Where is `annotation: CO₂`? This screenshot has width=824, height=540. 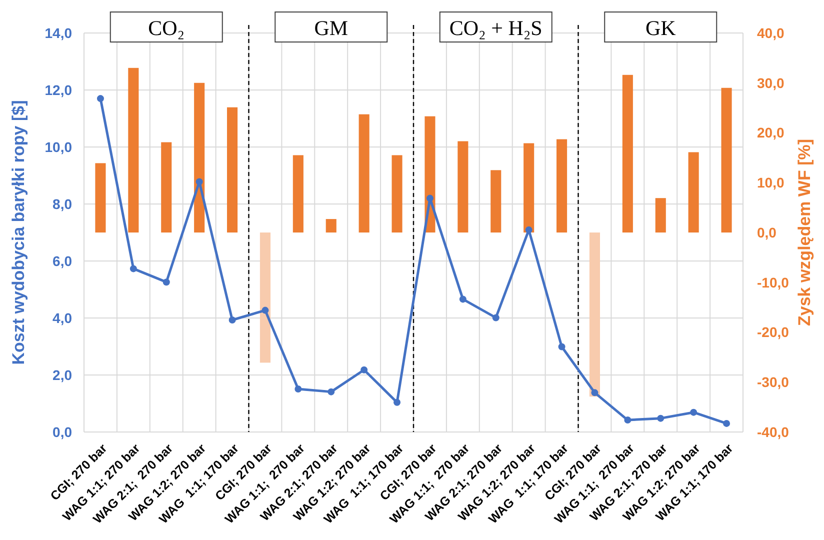 annotation: CO₂ is located at coordinates (166, 28).